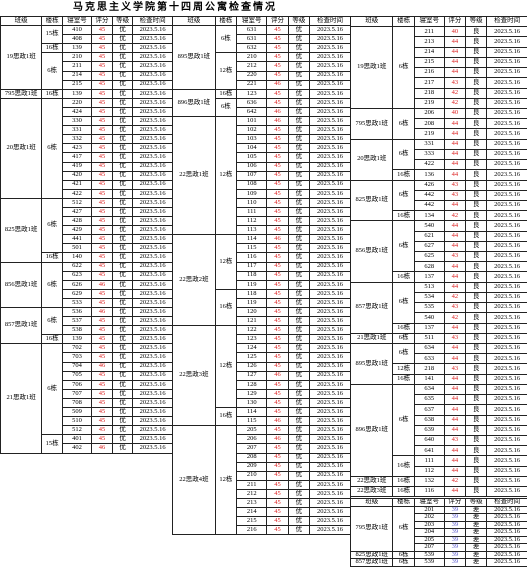  What do you see at coordinates (454, 185) in the screenshot?
I see `score-cell: 43` at bounding box center [454, 185].